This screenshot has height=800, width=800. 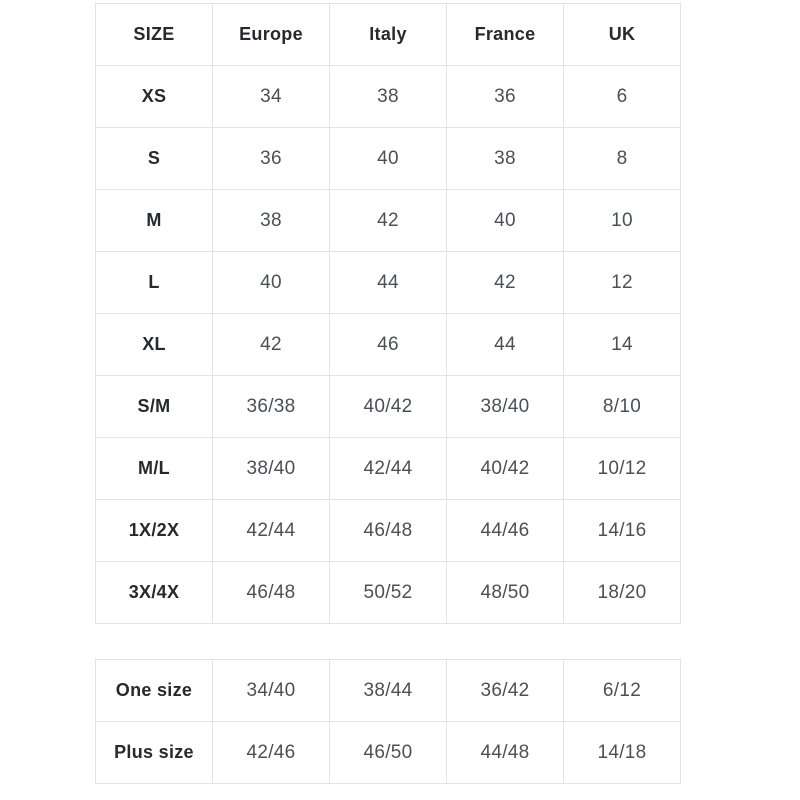 What do you see at coordinates (622, 690) in the screenshot?
I see `cell-uk: 6/12` at bounding box center [622, 690].